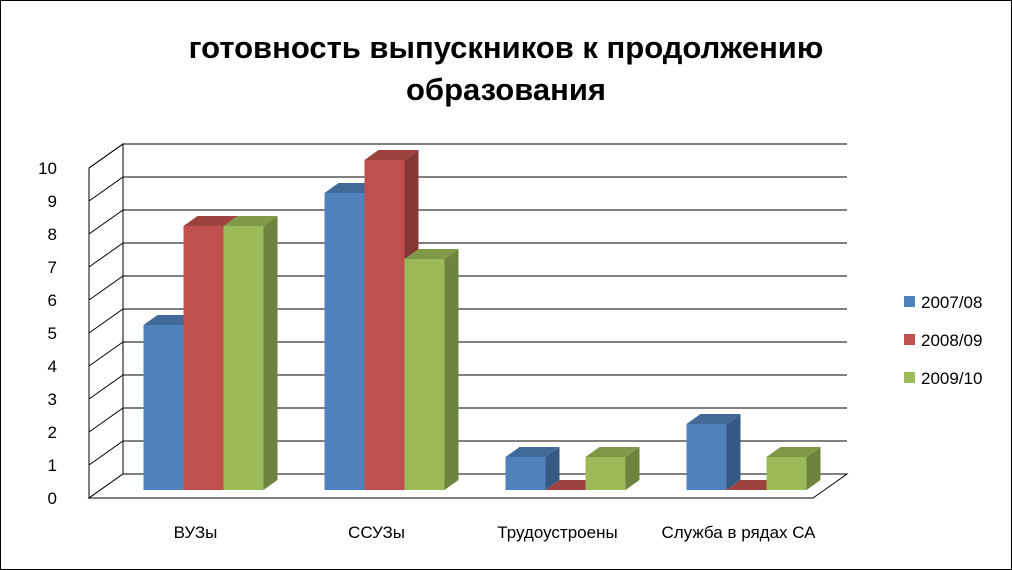  What do you see at coordinates (495, 532) in the screenshot?
I see `x-axis-labels: ВУЗы ССУЗы Трудоустроены Служба в рядах СА` at bounding box center [495, 532].